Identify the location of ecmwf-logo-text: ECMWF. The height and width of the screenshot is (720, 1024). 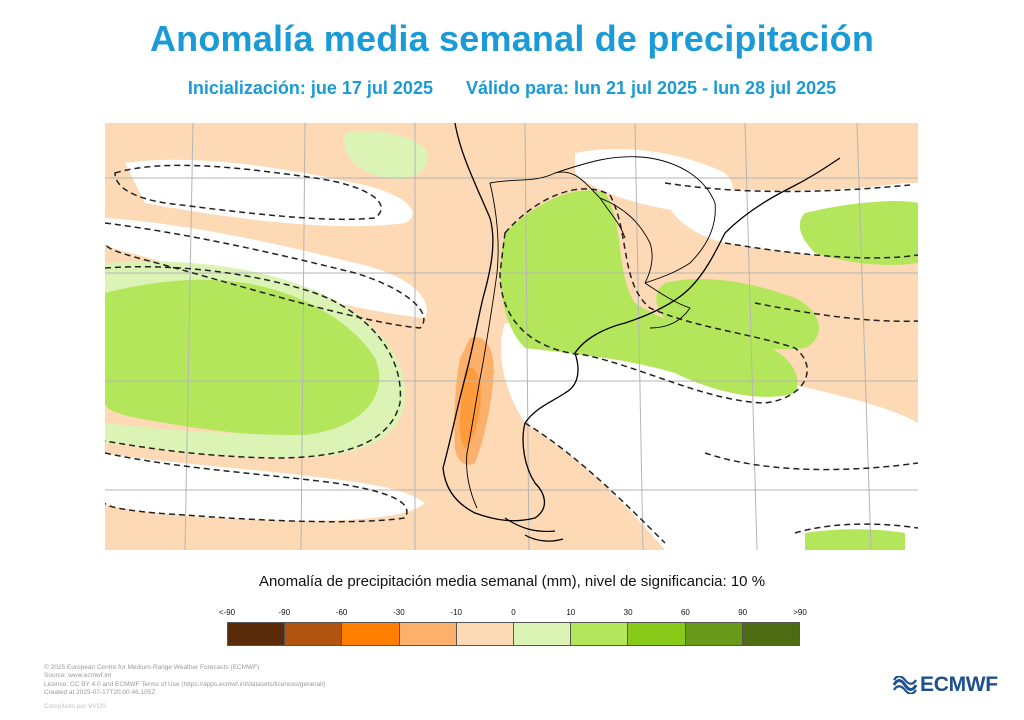
(959, 684).